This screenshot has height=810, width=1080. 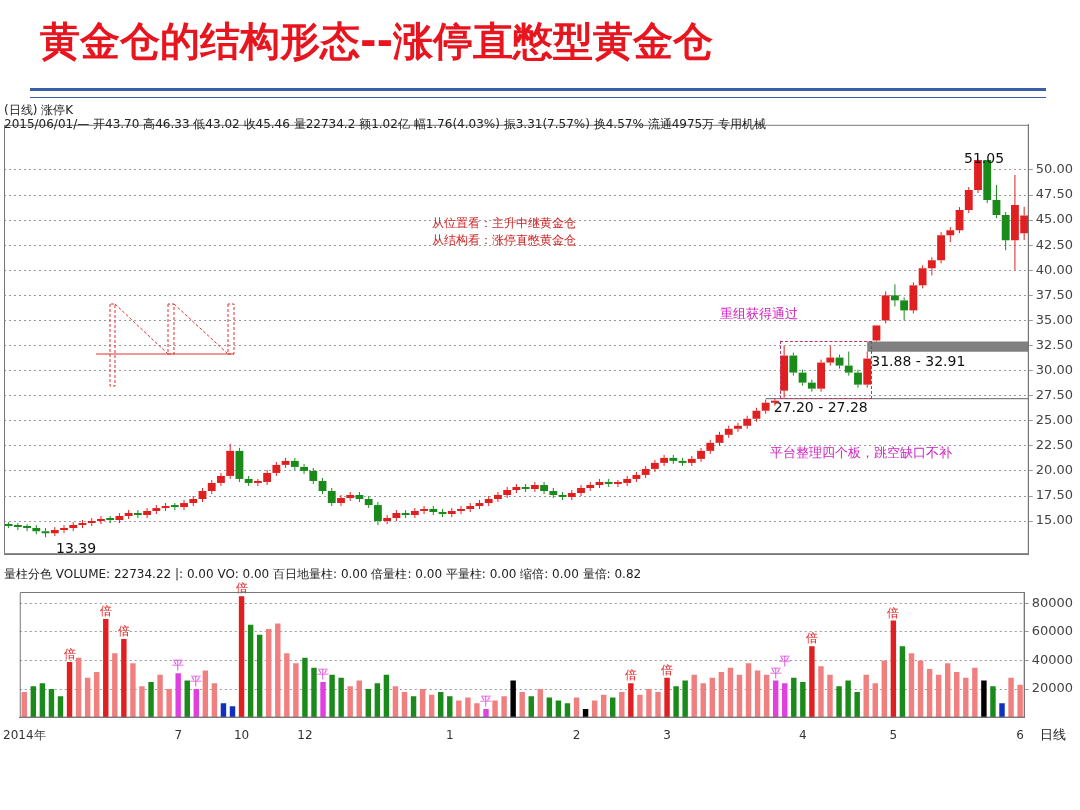 I want to click on y-tick-label: 20000, so click(x=1052, y=688).